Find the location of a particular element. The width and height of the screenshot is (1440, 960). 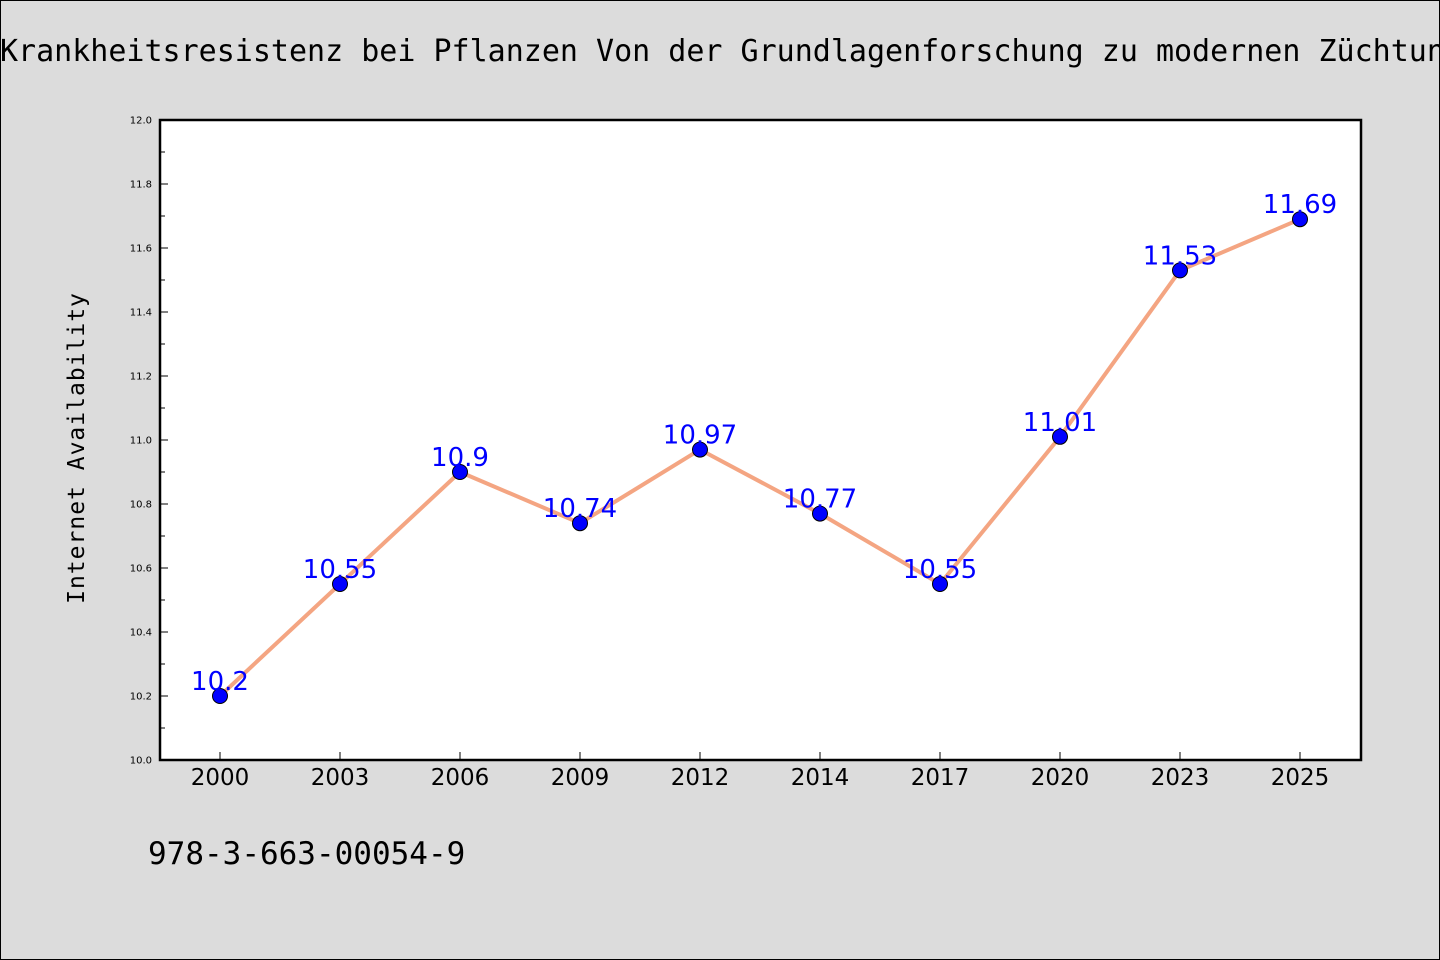

x-tick-label: 2000 is located at coordinates (220, 778).